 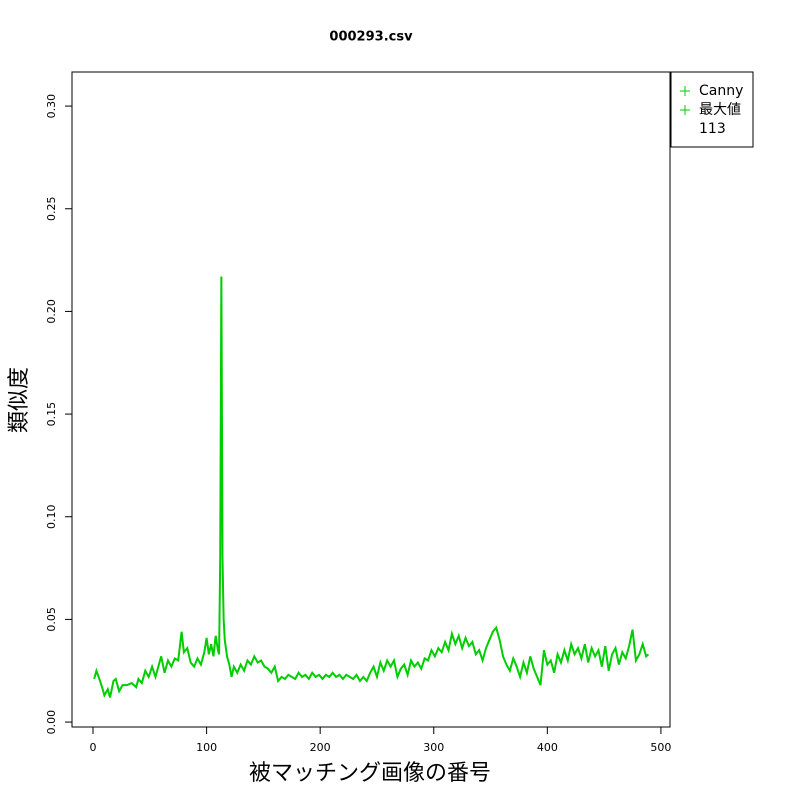 What do you see at coordinates (51, 516) in the screenshot?
I see `y-tick-label: 0.10` at bounding box center [51, 516].